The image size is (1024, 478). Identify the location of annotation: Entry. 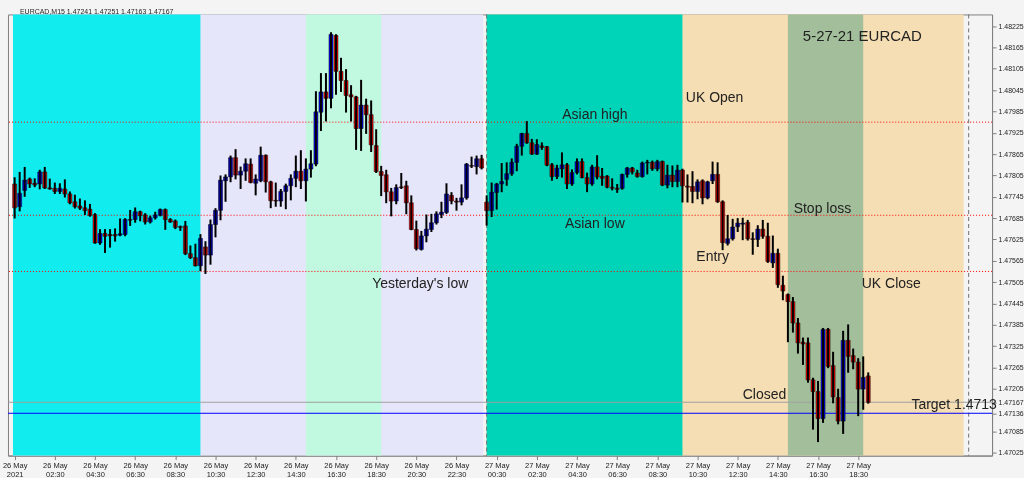
(712, 255).